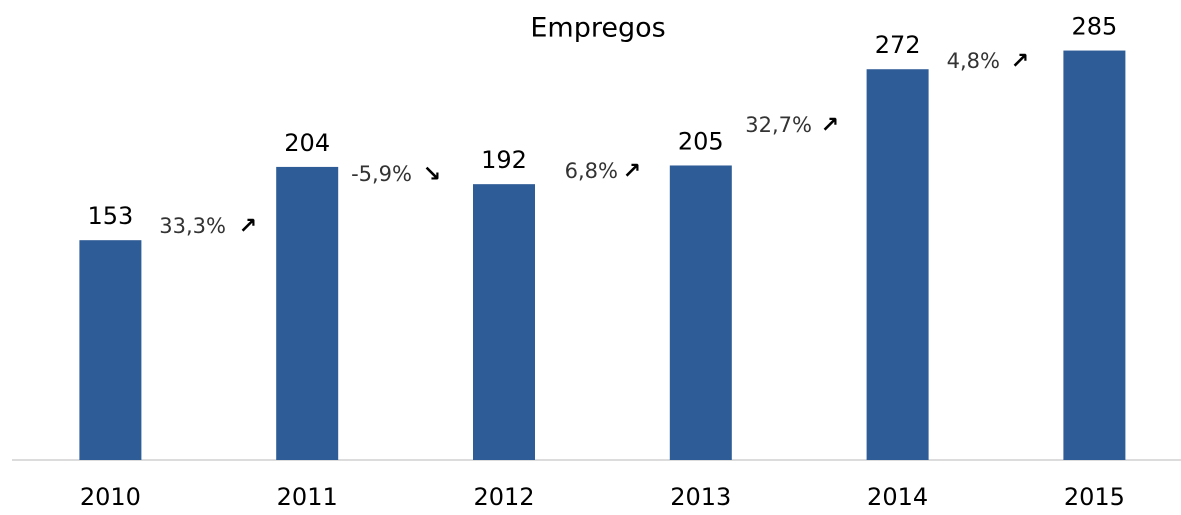  What do you see at coordinates (307, 497) in the screenshot?
I see `x-tick-label: 2011` at bounding box center [307, 497].